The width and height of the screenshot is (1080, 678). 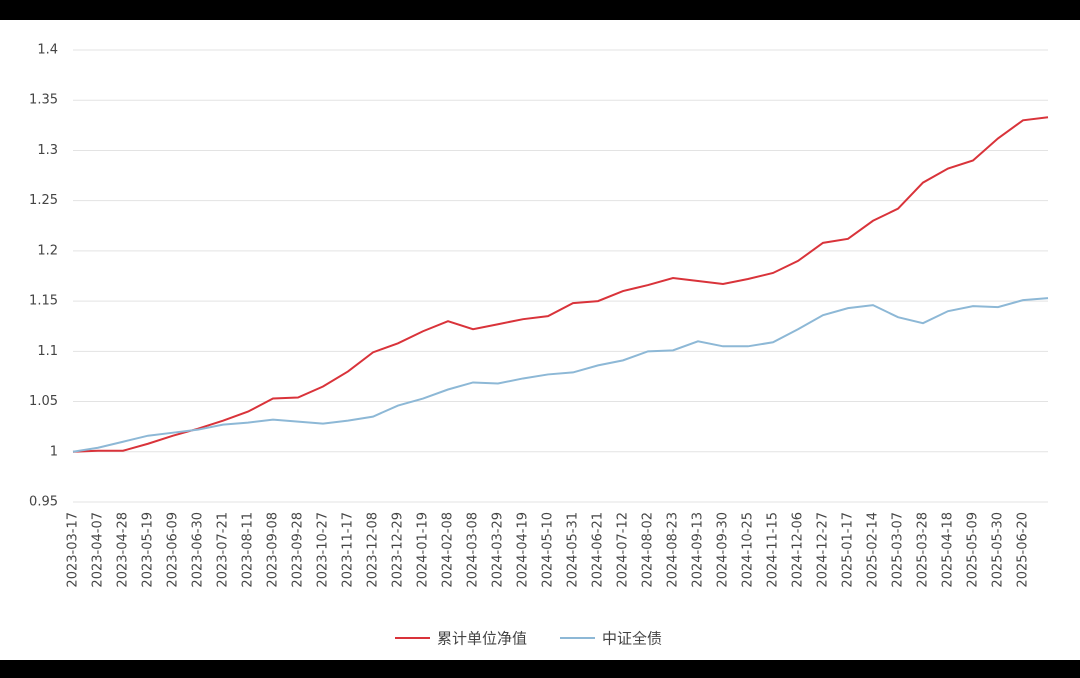 I want to click on x-tick-label: 2023-09-08, so click(x=273, y=550).